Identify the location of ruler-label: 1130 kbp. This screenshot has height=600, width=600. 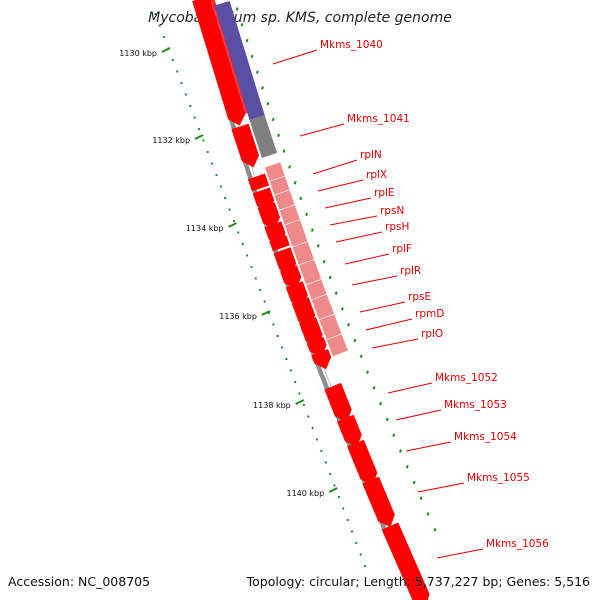
(138, 53).